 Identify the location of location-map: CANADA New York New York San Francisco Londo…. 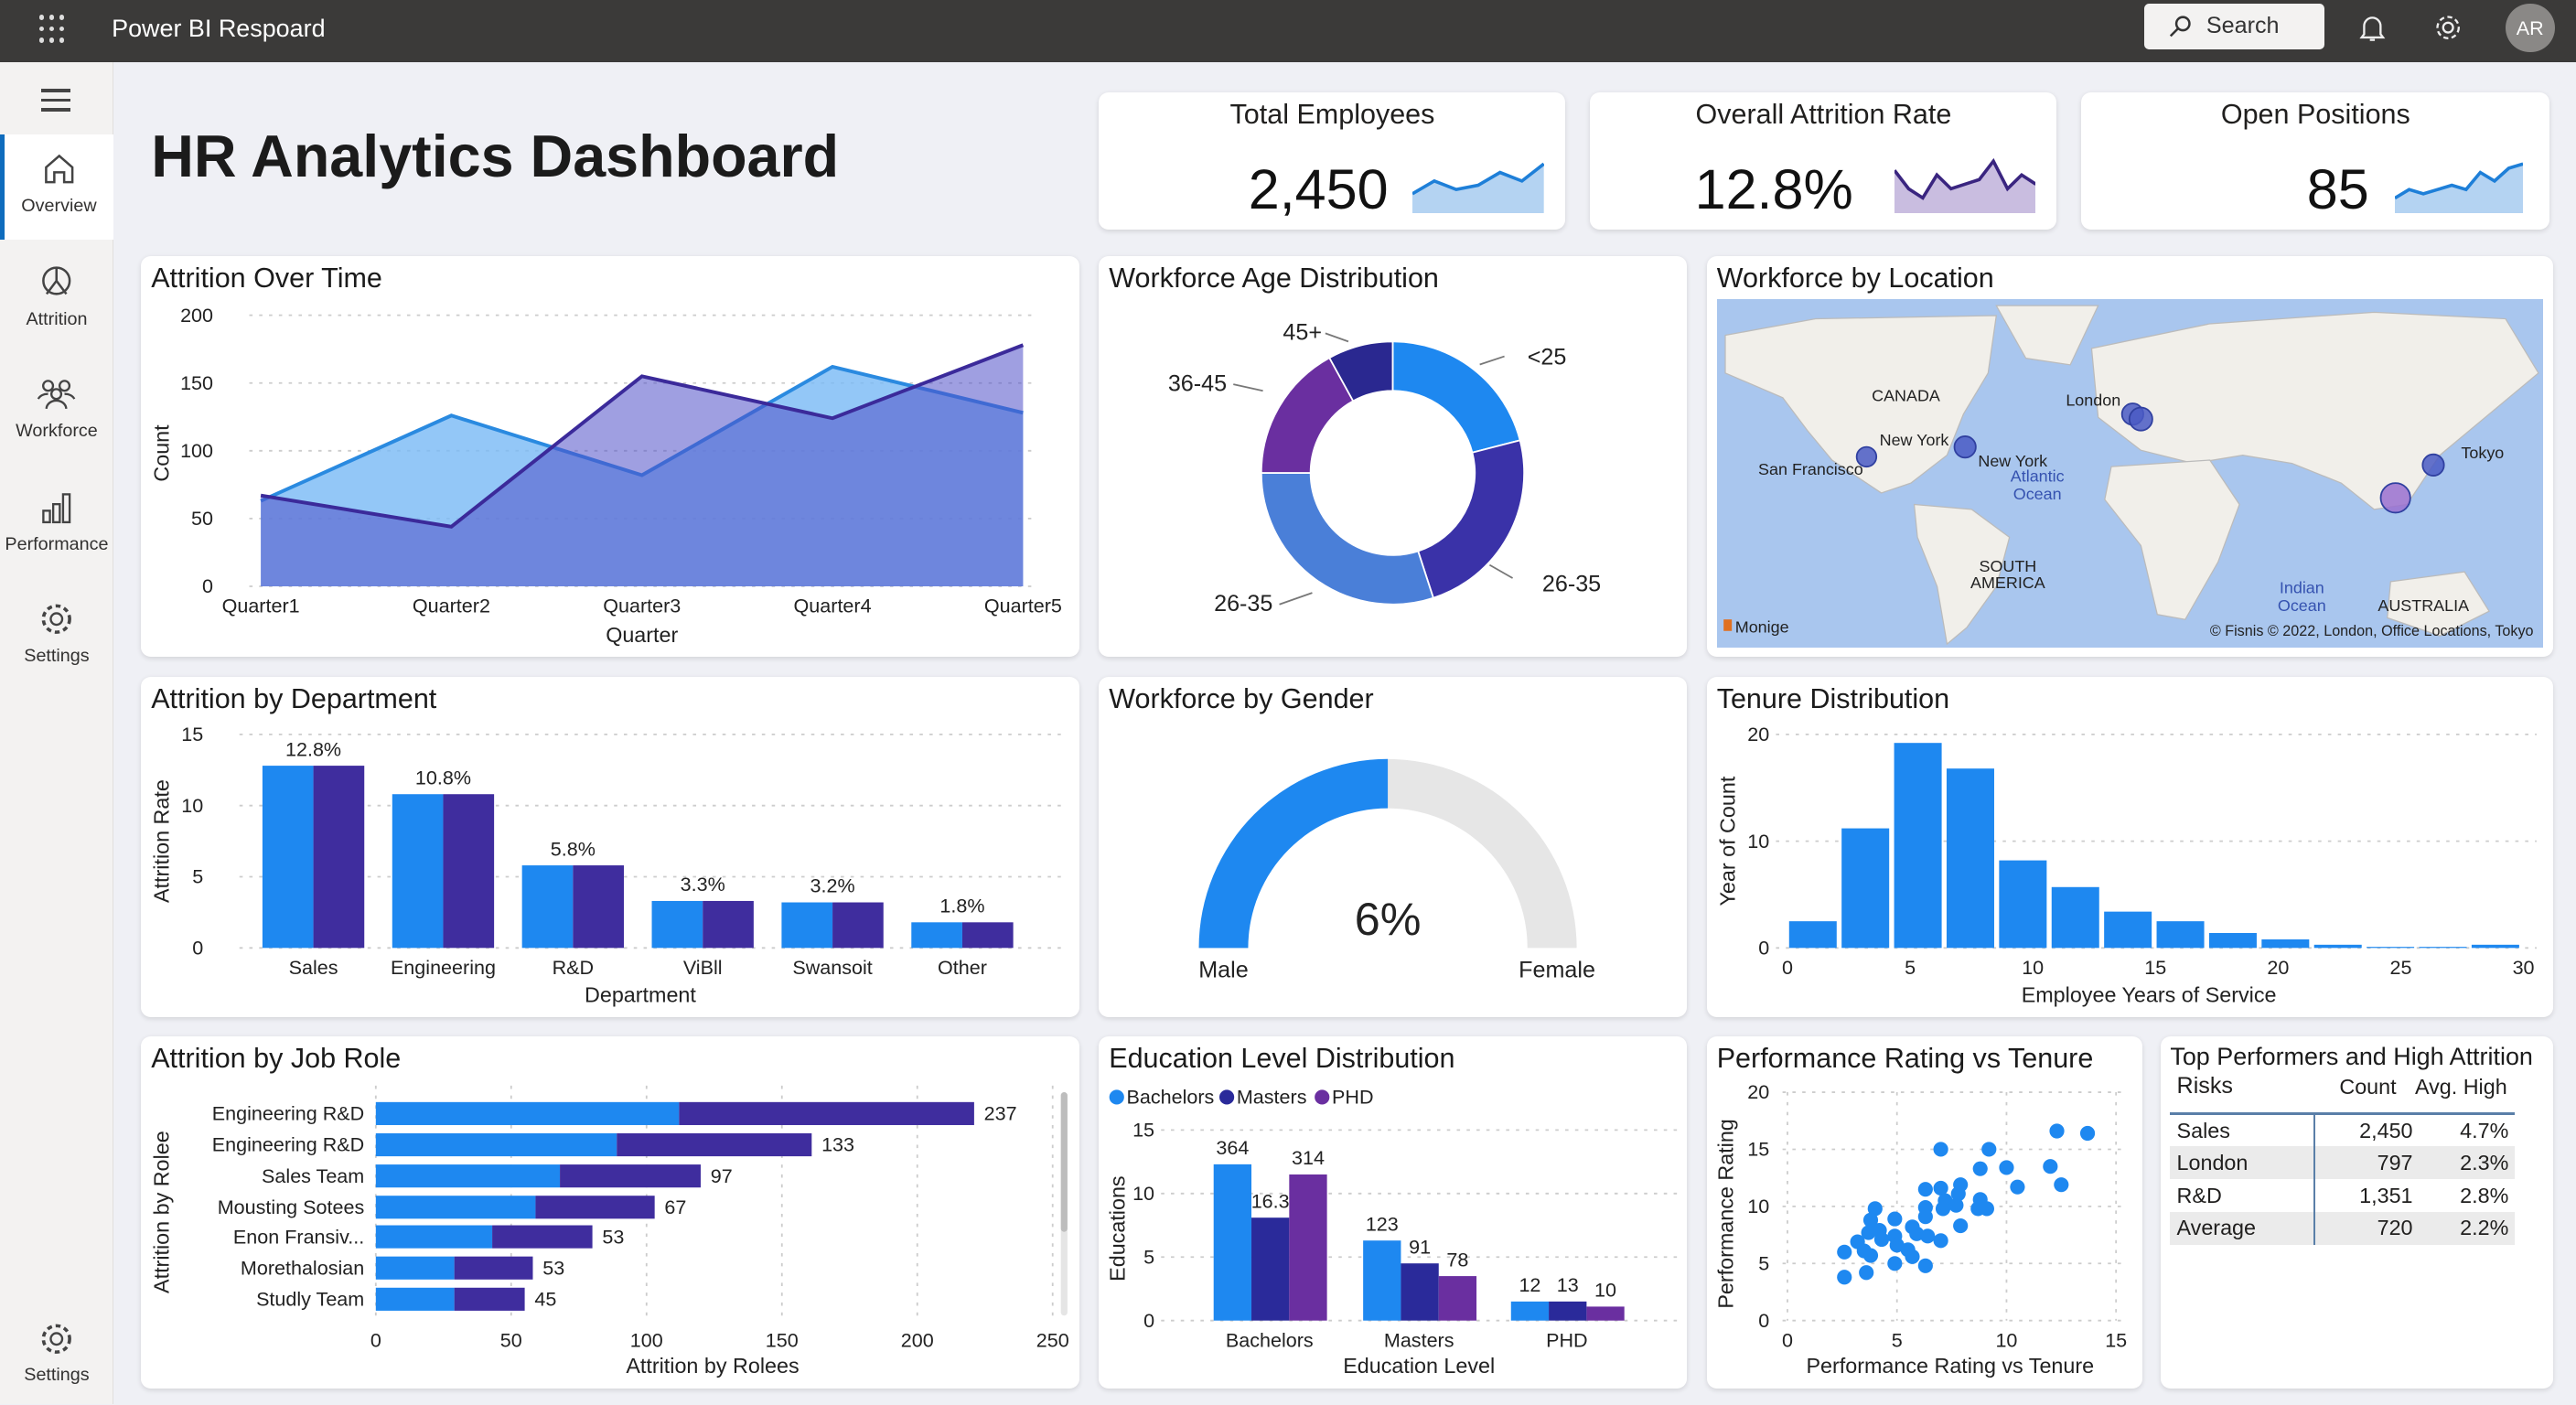
(2130, 473).